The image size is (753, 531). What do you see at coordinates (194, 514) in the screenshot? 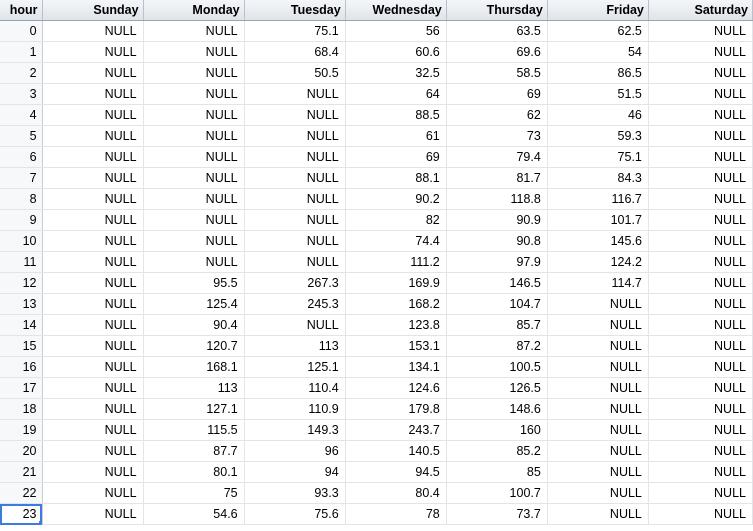
I see `monday-cell: 54.6` at bounding box center [194, 514].